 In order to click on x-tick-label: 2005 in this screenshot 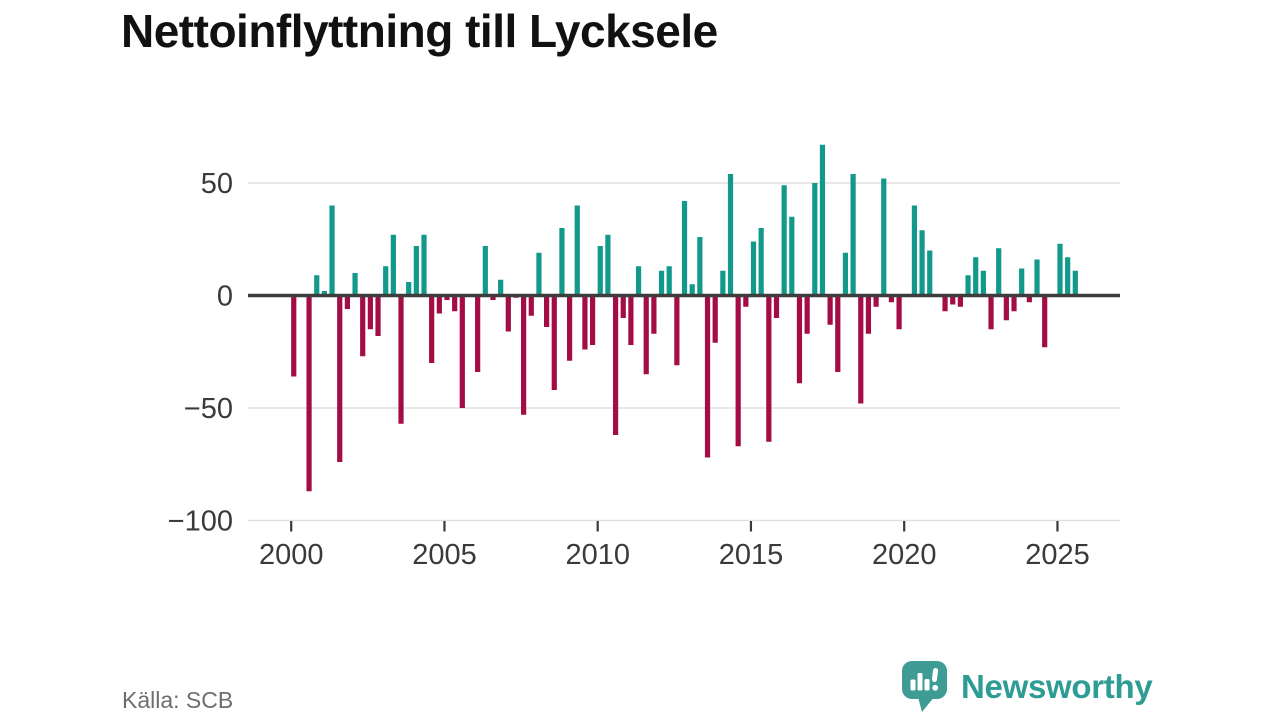, I will do `click(444, 555)`.